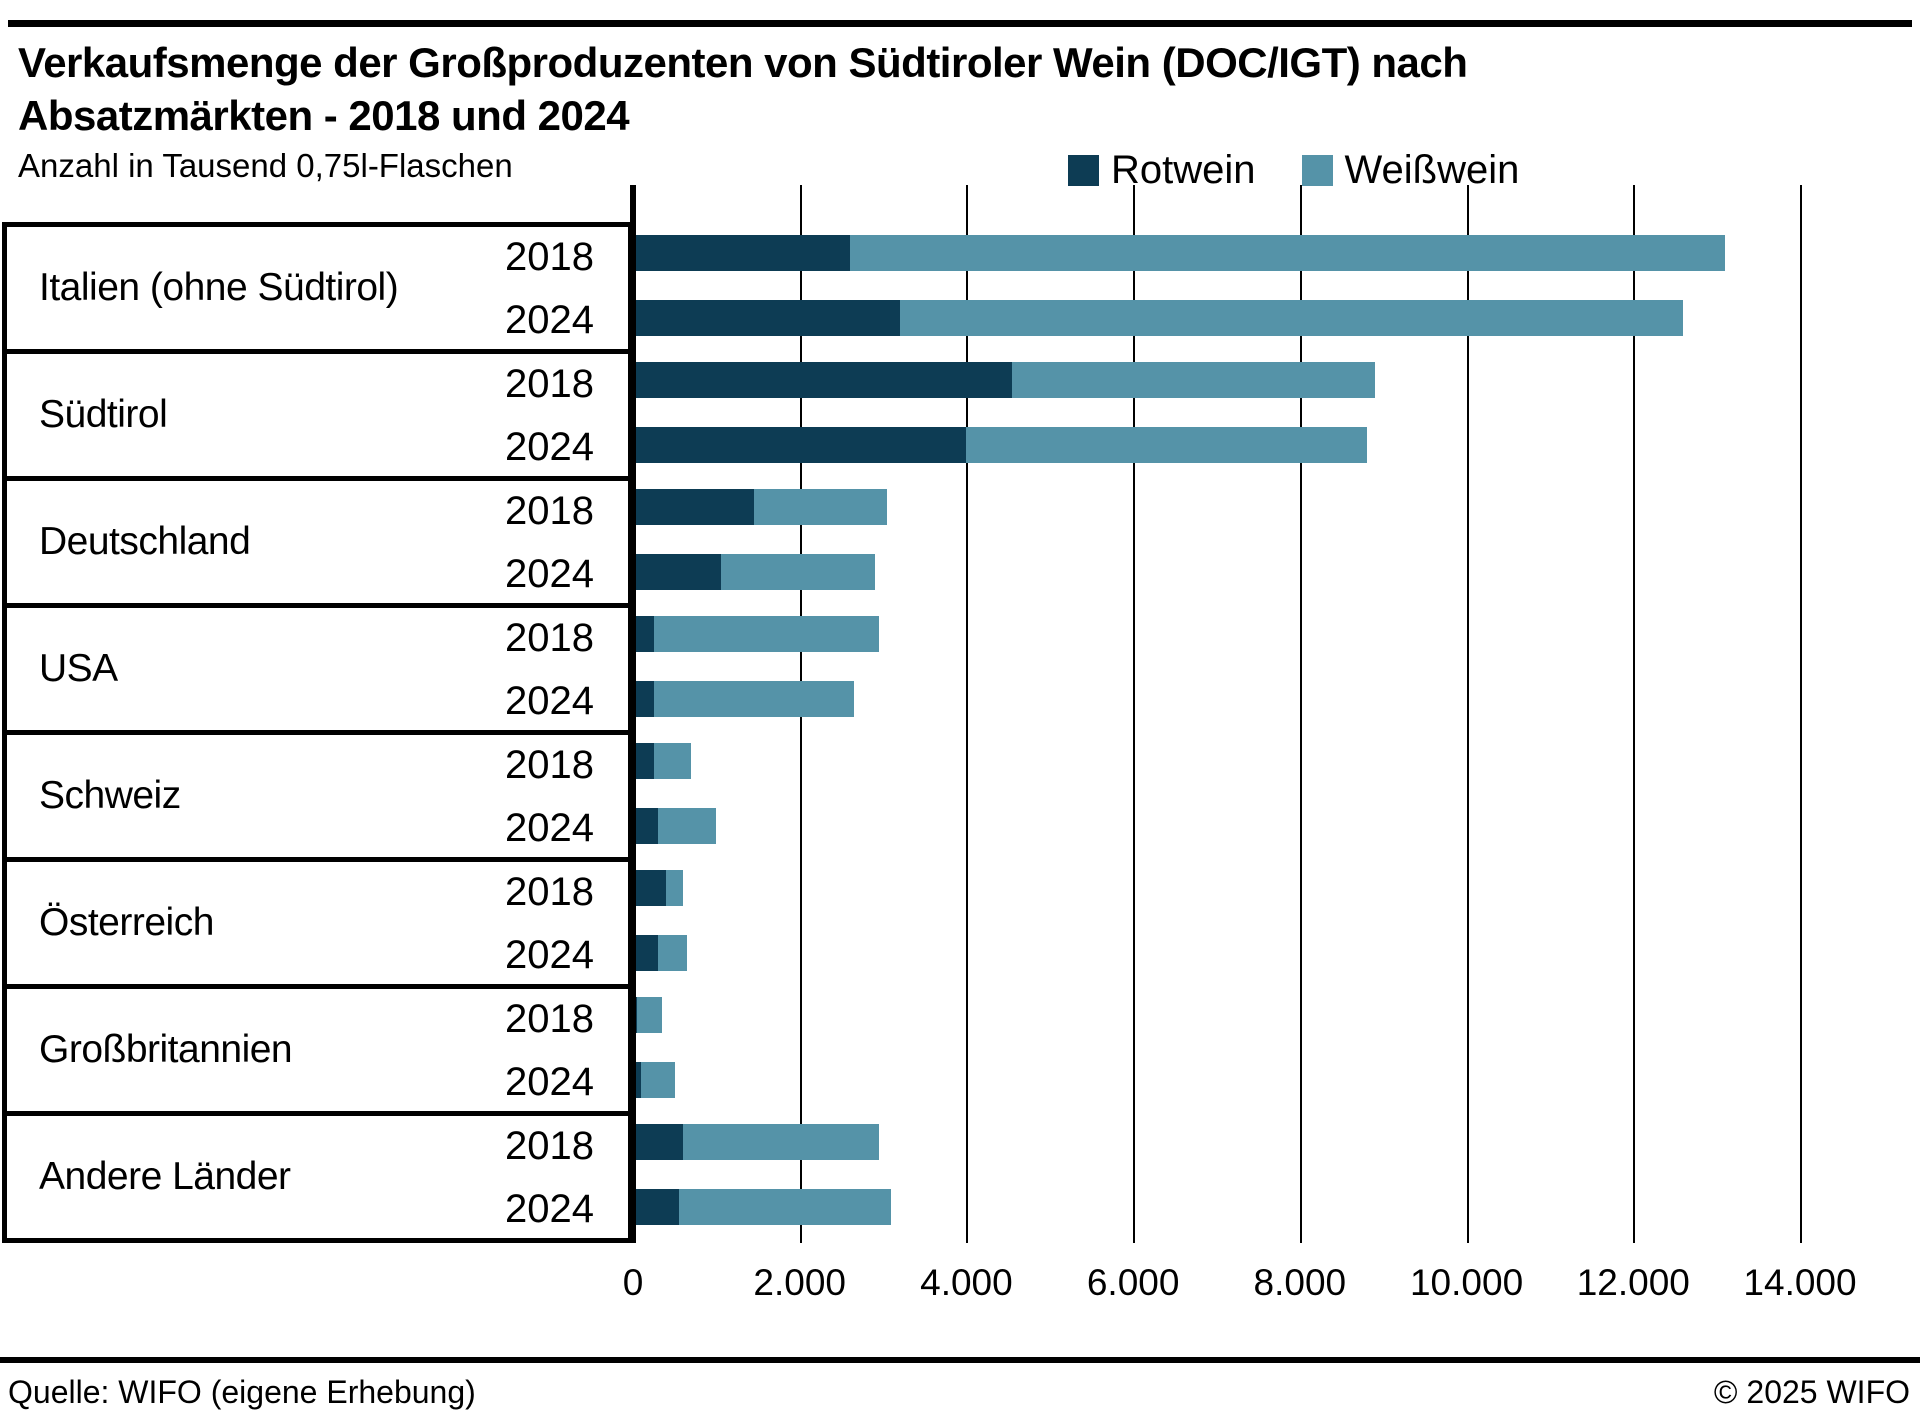  What do you see at coordinates (1183, 170) in the screenshot?
I see `legend-label: Rotwein` at bounding box center [1183, 170].